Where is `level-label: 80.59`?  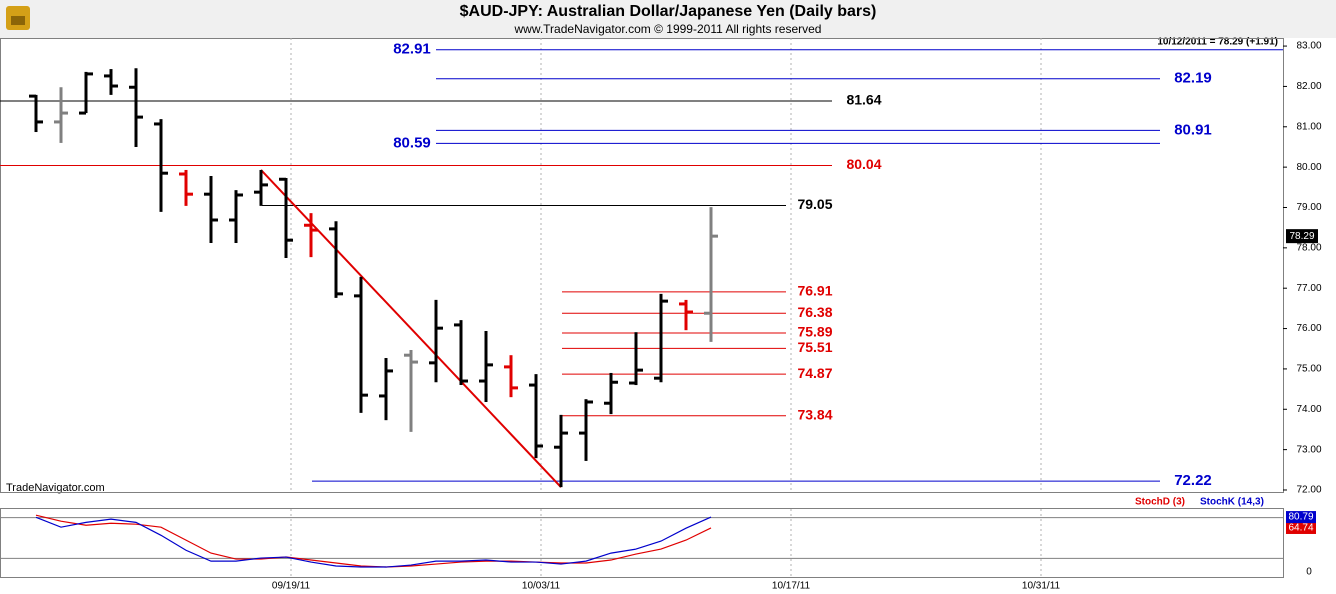
level-label: 80.59 is located at coordinates (412, 142).